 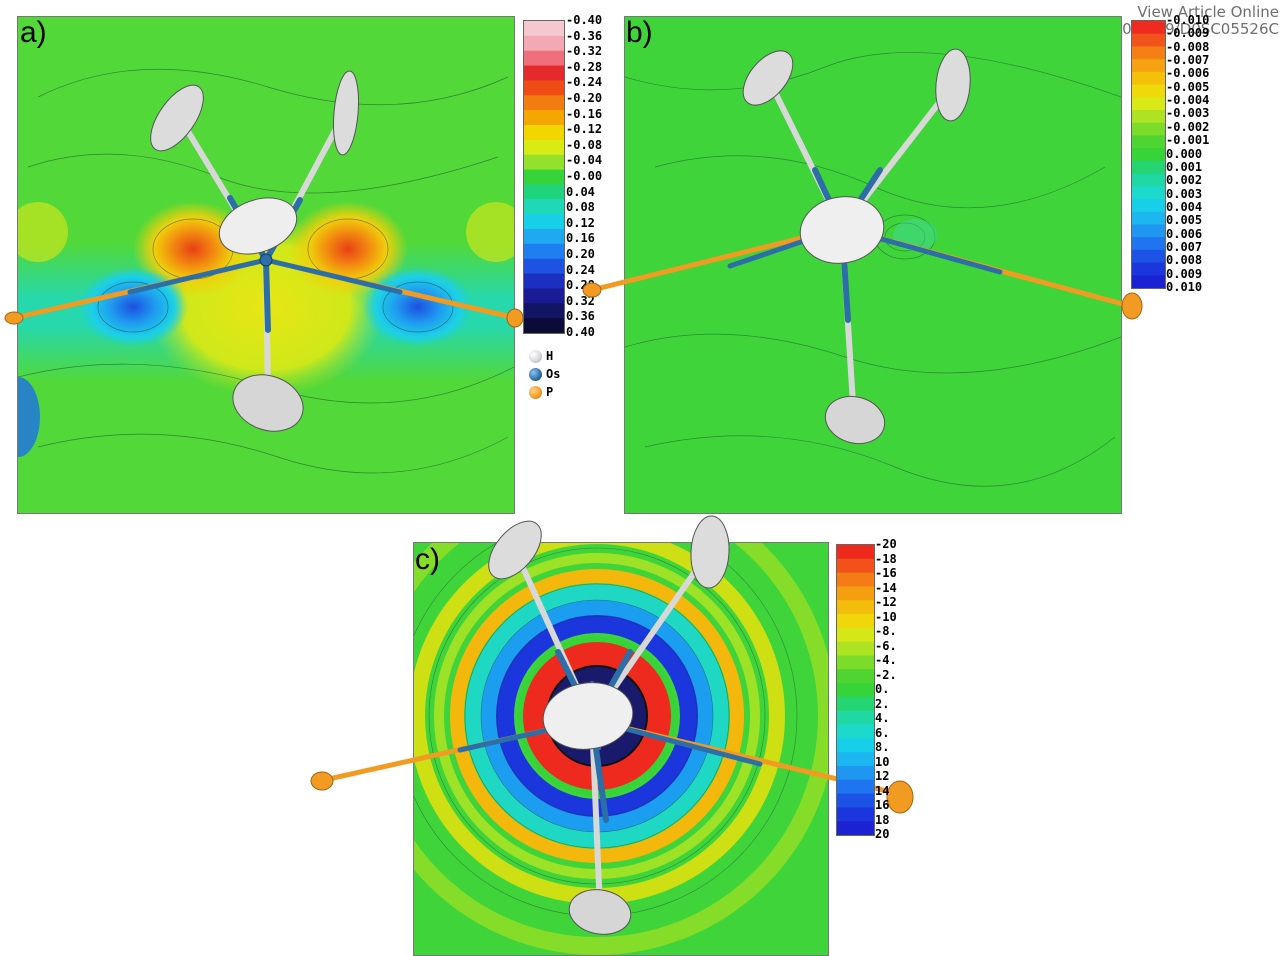 I want to click on panel-c-label: c), so click(x=427, y=559).